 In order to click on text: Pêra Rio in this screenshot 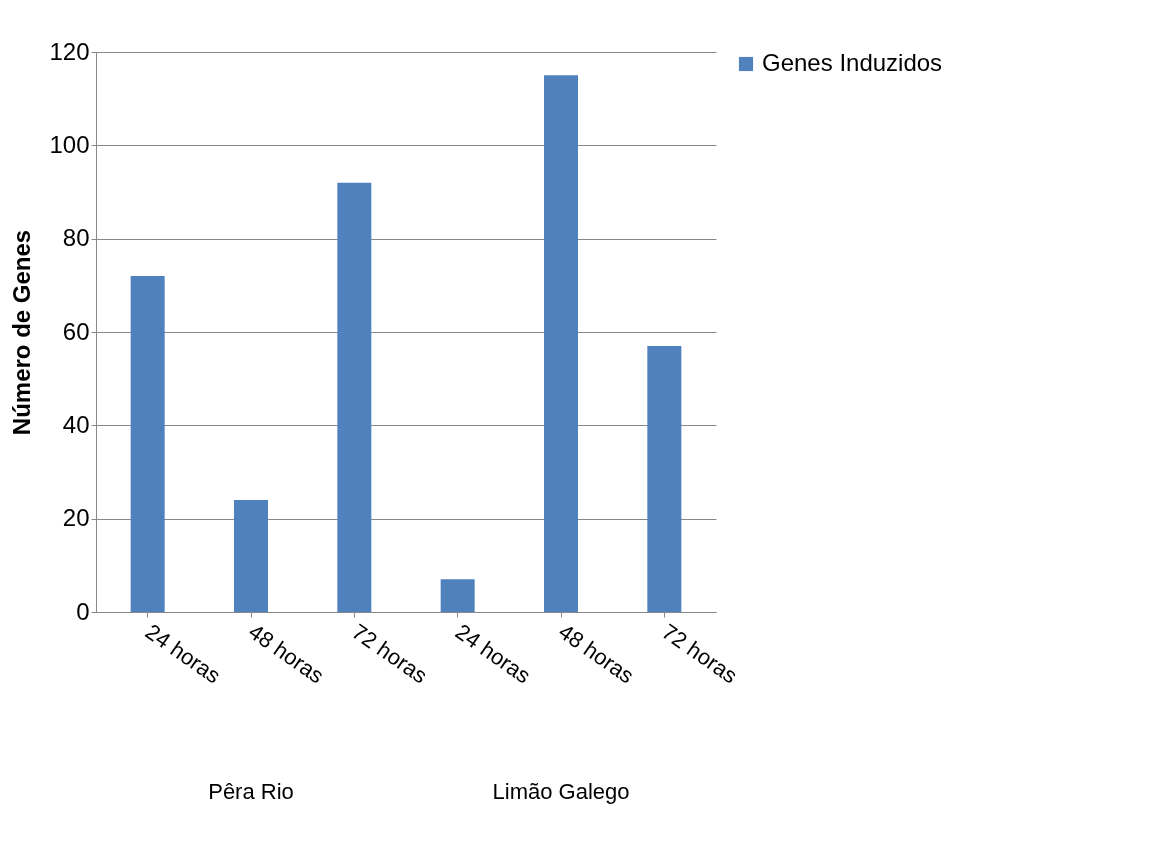, I will do `click(251, 791)`.